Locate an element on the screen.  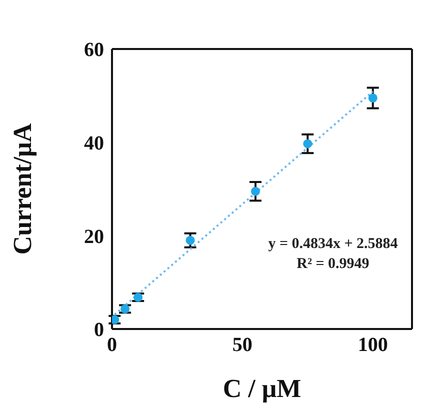
y-tick-label: 60 is located at coordinates (94, 50).